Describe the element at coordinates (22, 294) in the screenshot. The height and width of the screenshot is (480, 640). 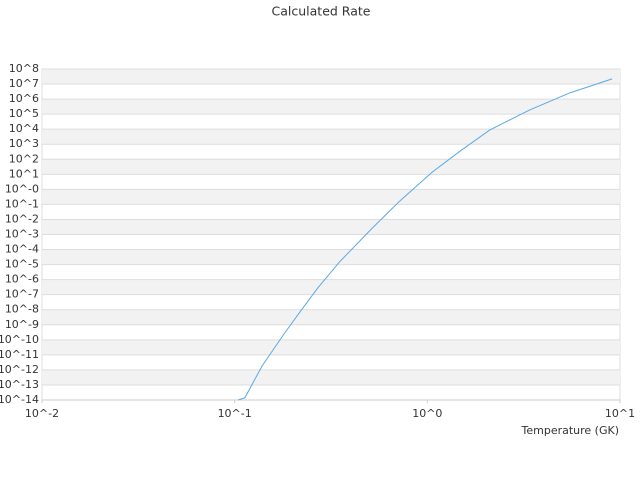
I see `y-tick-label: 10^-7` at that location.